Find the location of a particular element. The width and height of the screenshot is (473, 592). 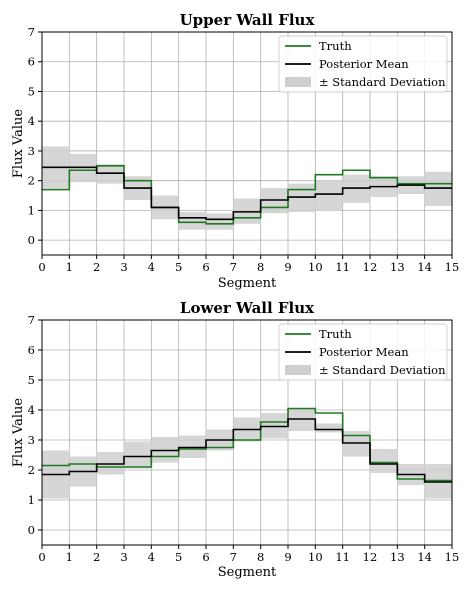

chart-title: Lower Wall Flux is located at coordinates (247, 308).